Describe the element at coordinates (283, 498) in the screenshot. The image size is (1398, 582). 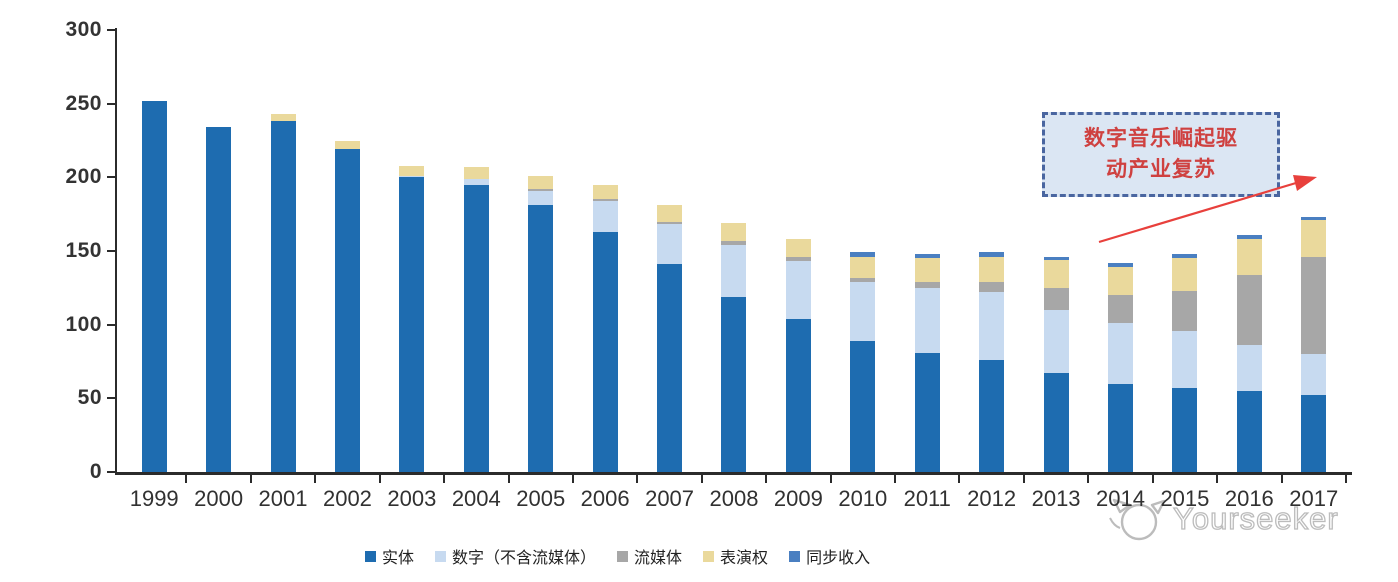
I see `x-axis-label: 2001` at that location.